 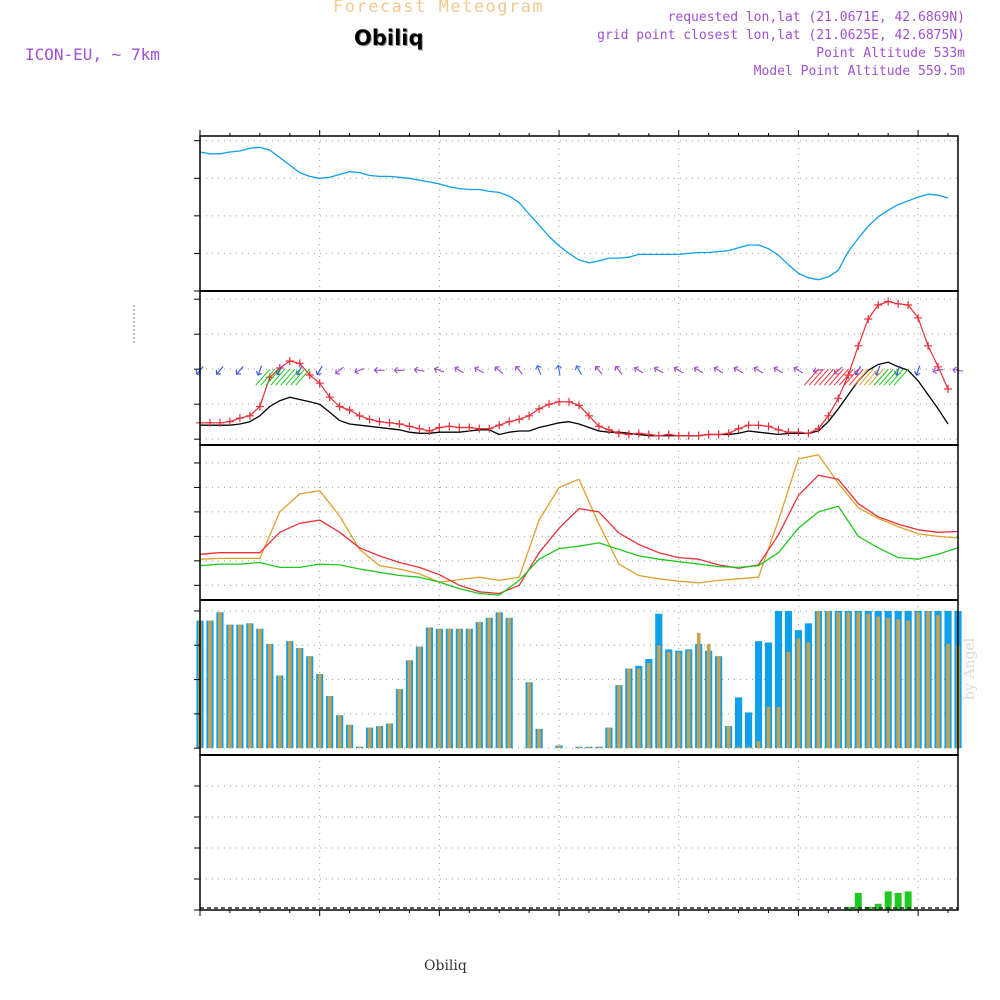 I want to click on panel-frame-wind, so click(x=579, y=368).